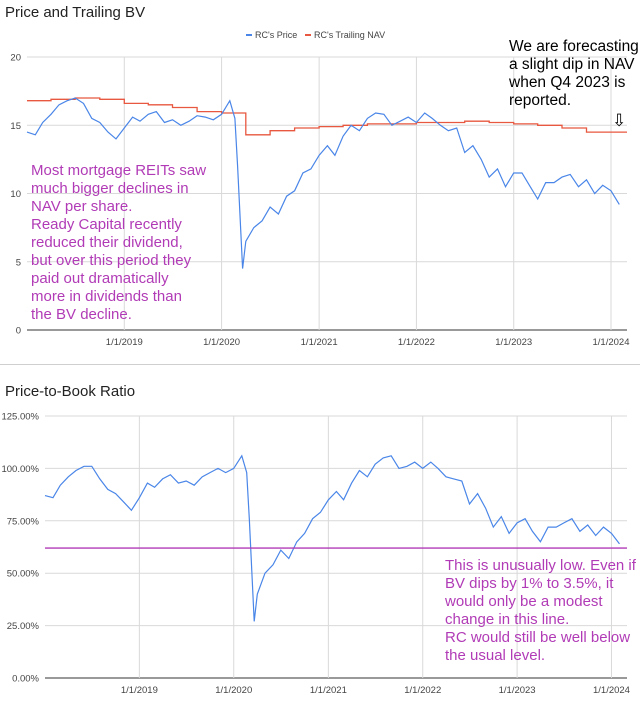  I want to click on note1-line-9: the BV decline., so click(81, 314).